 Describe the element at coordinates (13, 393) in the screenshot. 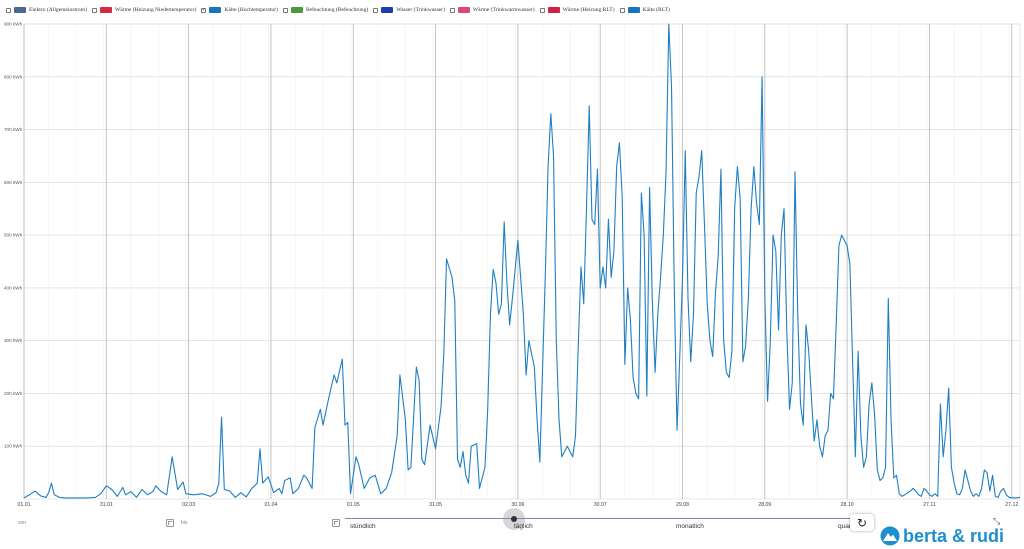

I see `y-tick-label: 200 kWh` at that location.